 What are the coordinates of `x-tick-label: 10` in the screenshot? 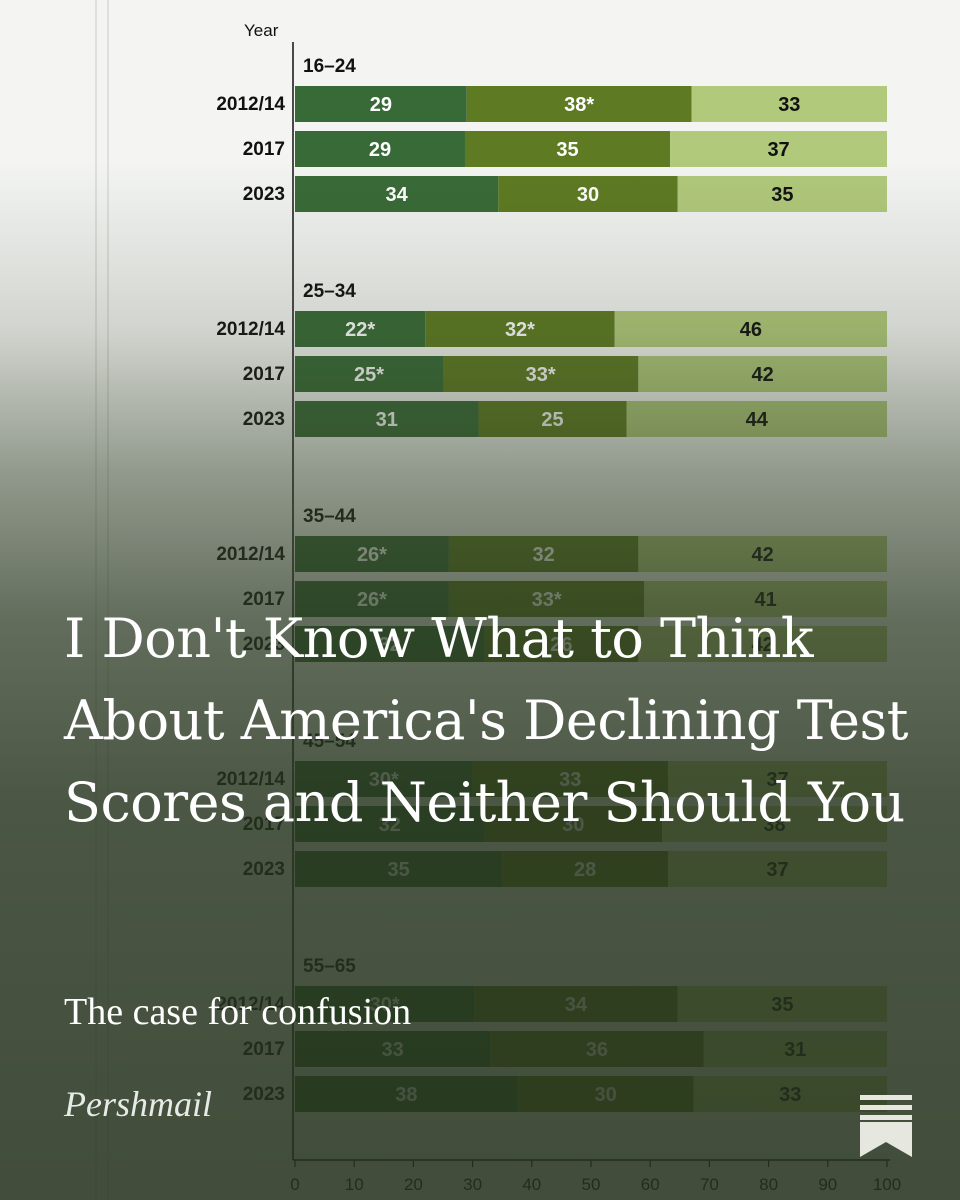 It's located at (354, 1184).